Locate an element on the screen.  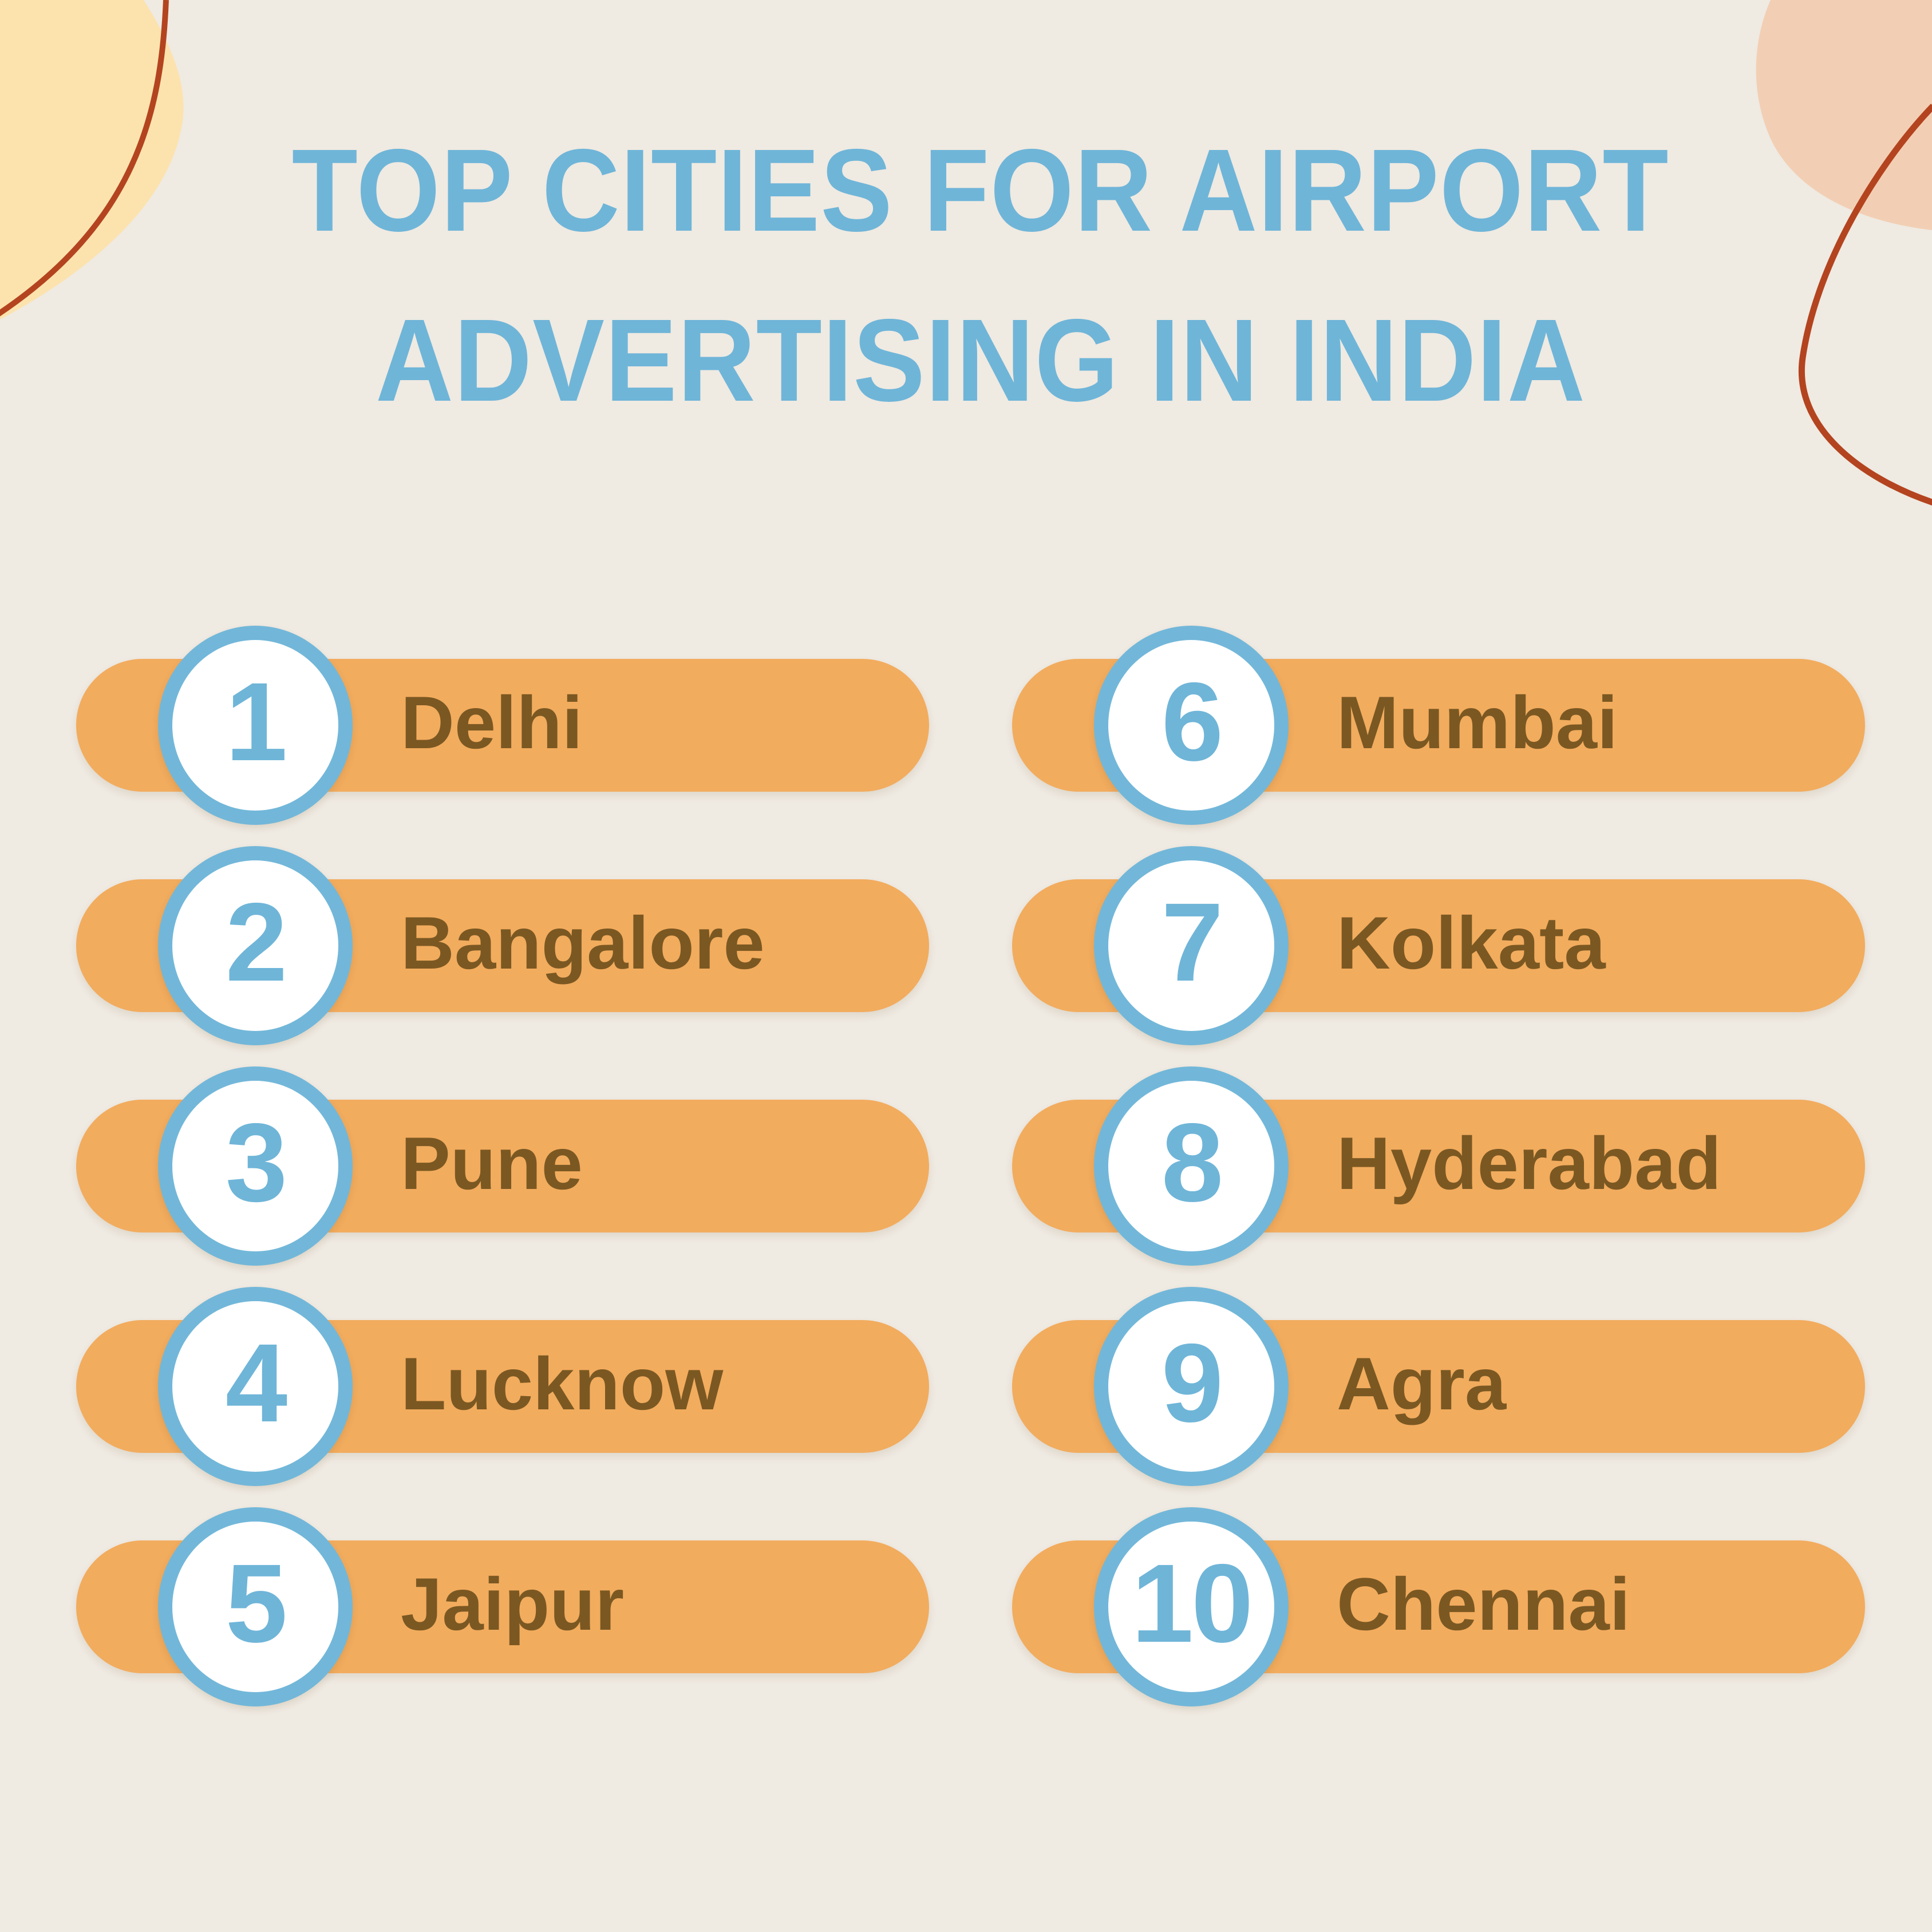
rank-badge: 9 is located at coordinates (1191, 1386).